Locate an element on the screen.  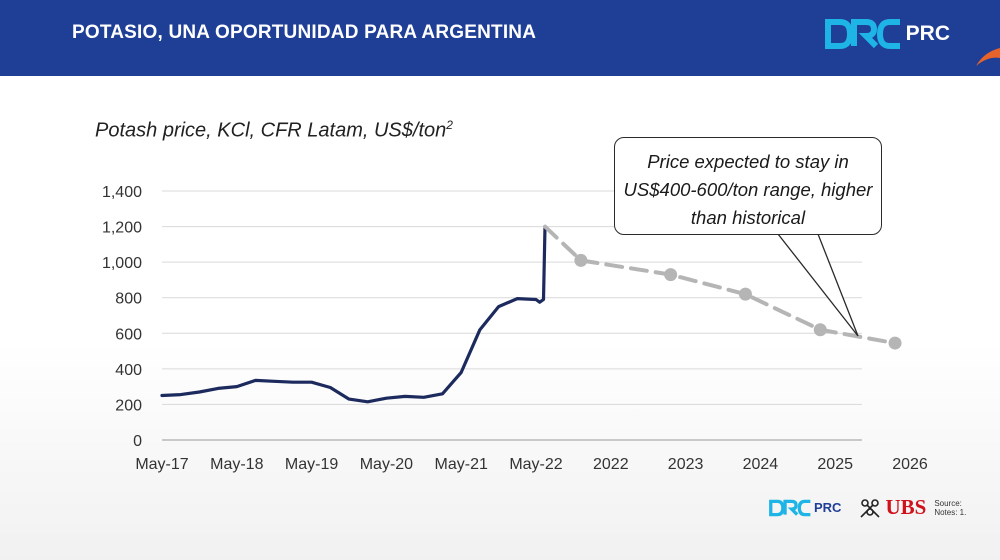
brand-text: PRC is located at coordinates (927, 33).